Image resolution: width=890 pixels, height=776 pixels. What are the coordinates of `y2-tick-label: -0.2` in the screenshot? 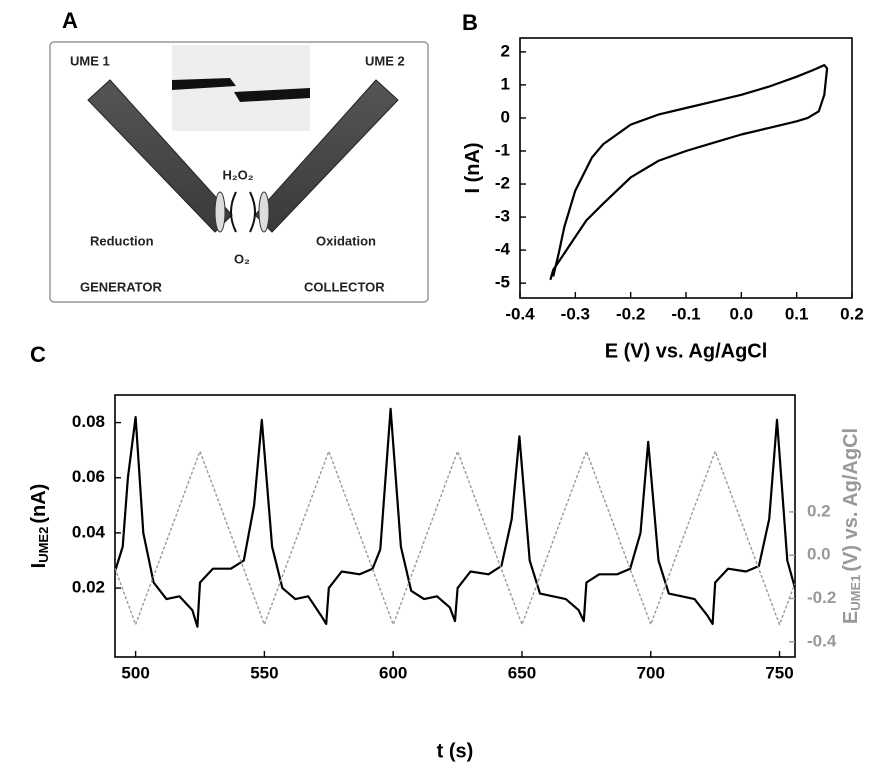 It's located at (821, 597).